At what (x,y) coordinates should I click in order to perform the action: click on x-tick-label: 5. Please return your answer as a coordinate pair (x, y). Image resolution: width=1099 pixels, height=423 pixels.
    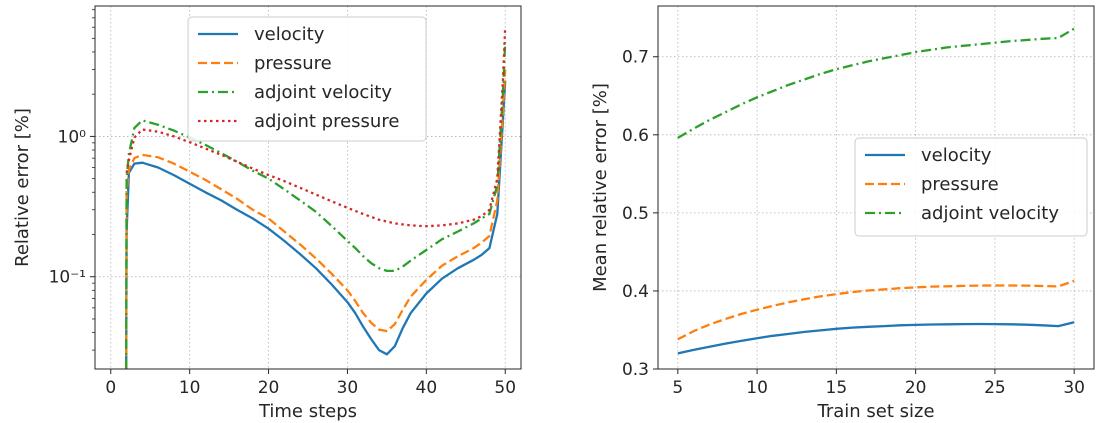
    Looking at the image, I should click on (677, 388).